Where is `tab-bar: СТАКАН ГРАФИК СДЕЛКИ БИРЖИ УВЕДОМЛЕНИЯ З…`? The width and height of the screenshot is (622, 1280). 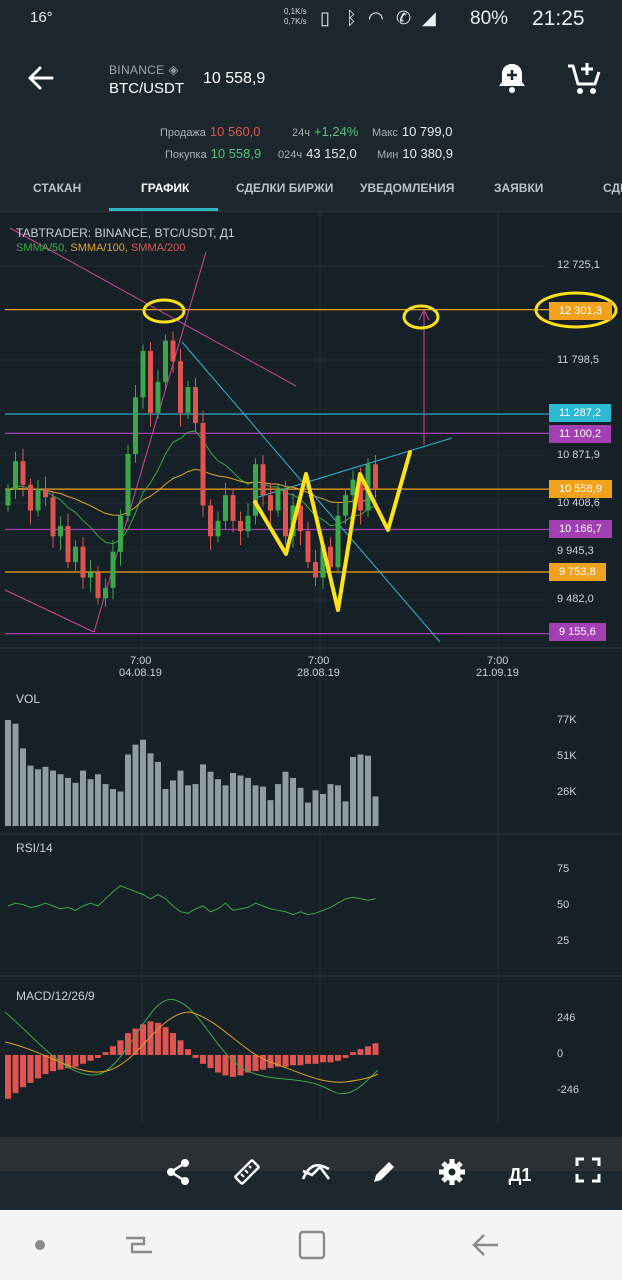
tab-bar: СТАКАН ГРАФИК СДЕЛКИ БИРЖИ УВЕДОМЛЕНИЯ З… is located at coordinates (311, 192).